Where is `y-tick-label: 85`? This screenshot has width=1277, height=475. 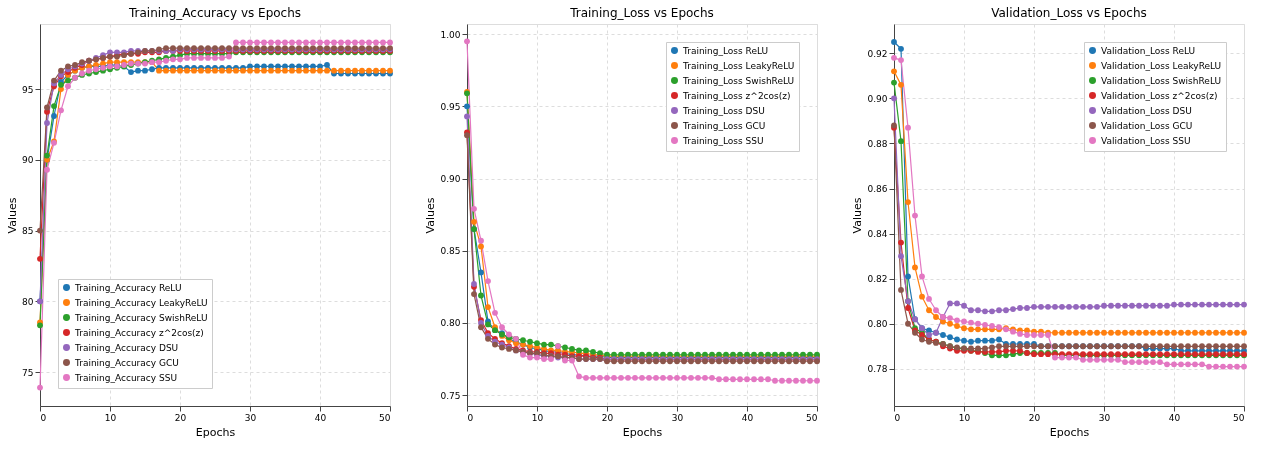 y-tick-label: 85 is located at coordinates (28, 231).